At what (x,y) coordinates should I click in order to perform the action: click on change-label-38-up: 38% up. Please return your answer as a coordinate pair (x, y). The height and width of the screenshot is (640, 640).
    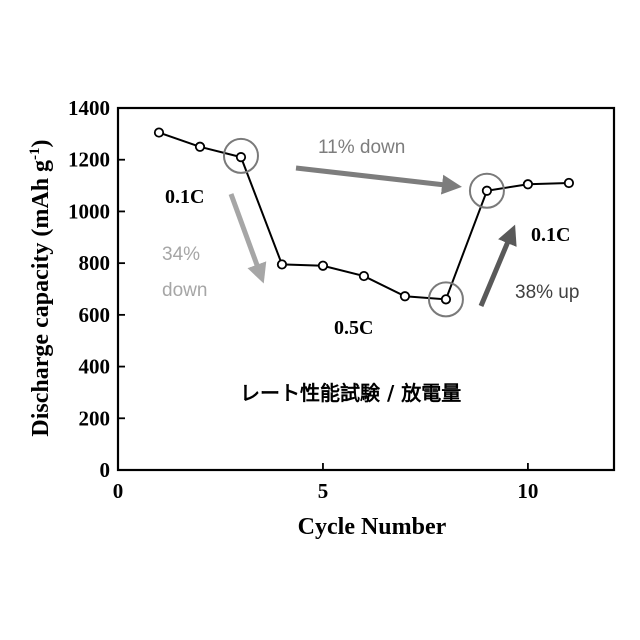
    Looking at the image, I should click on (547, 292).